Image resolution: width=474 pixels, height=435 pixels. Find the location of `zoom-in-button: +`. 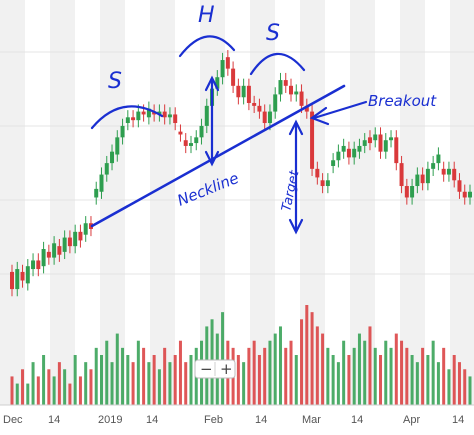

zoom-in-button: + is located at coordinates (226, 369).